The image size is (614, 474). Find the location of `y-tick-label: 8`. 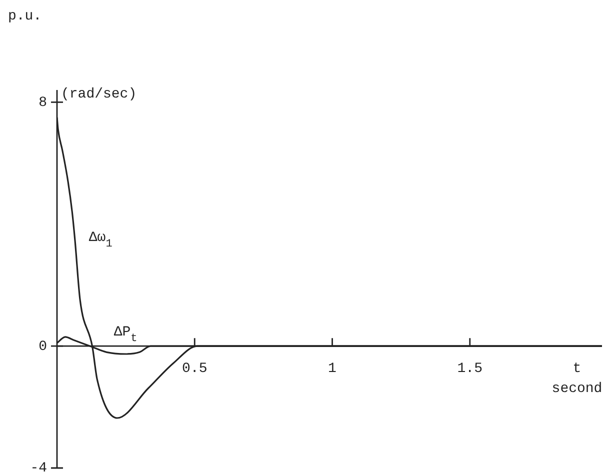

y-tick-label: 8 is located at coordinates (42, 102).